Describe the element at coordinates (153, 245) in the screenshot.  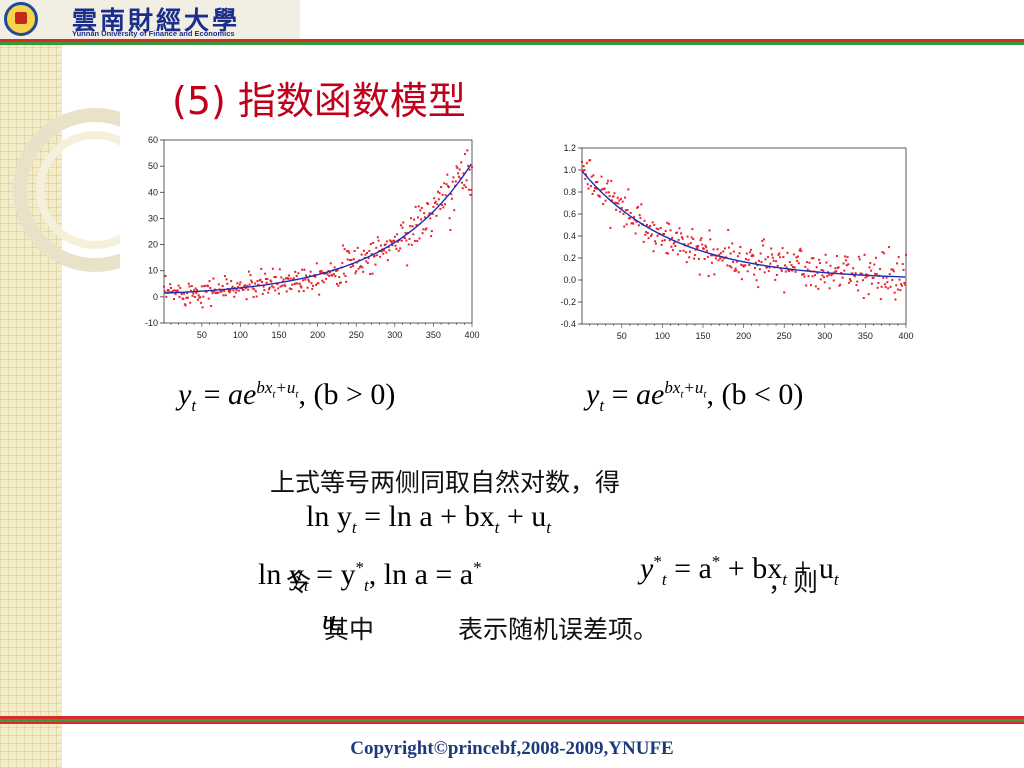
I see `y-tick-label: 20` at that location.